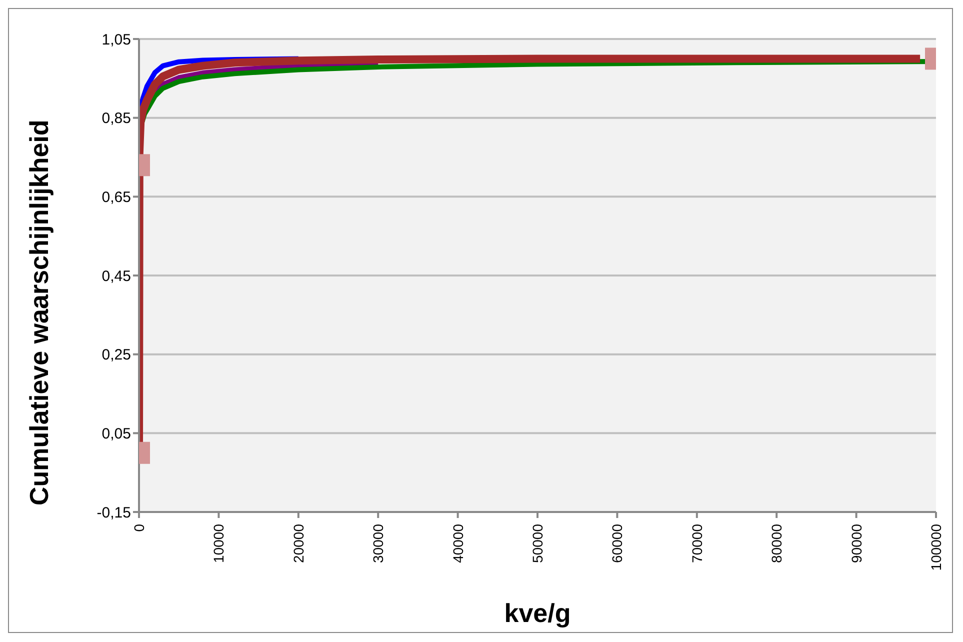 This screenshot has width=963, height=642. I want to click on x-tick-label: 40000, so click(458, 543).